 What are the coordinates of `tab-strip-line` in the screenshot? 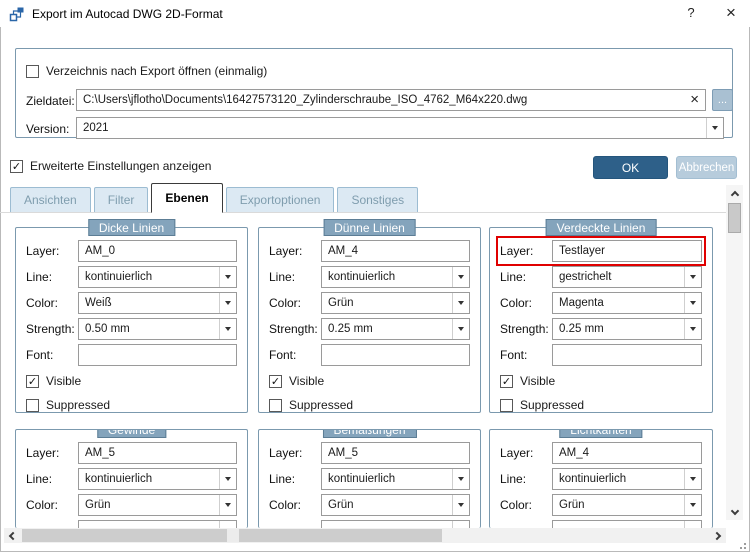 It's located at (363, 212).